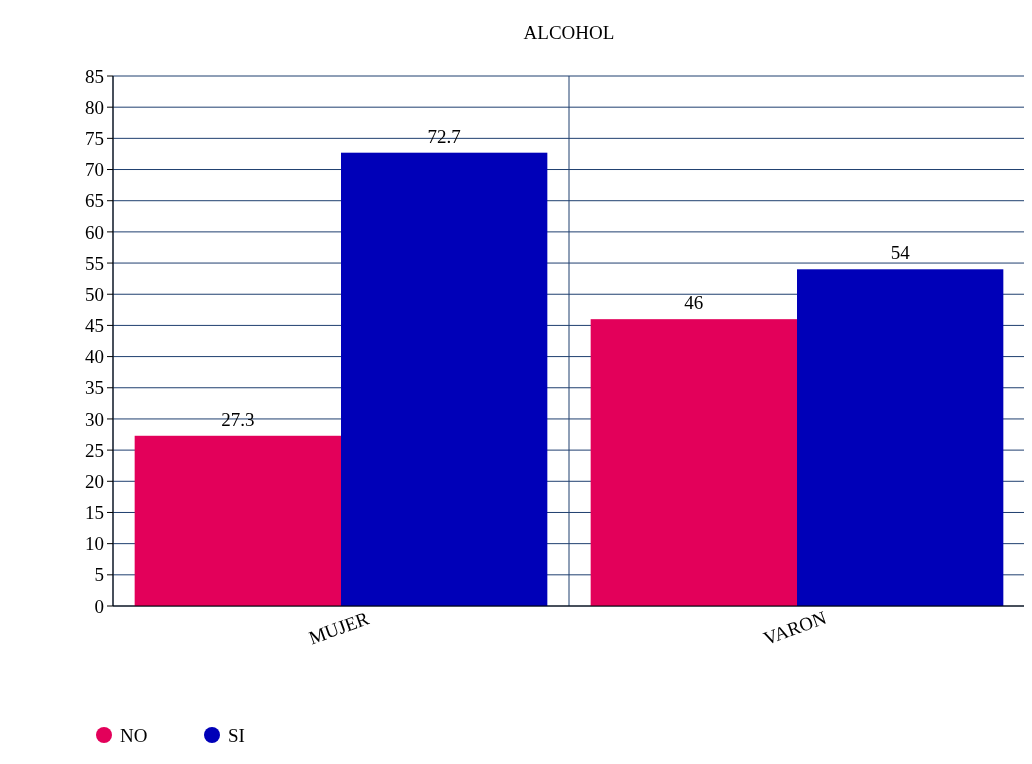  What do you see at coordinates (94, 450) in the screenshot?
I see `y-tick-label: 25` at bounding box center [94, 450].